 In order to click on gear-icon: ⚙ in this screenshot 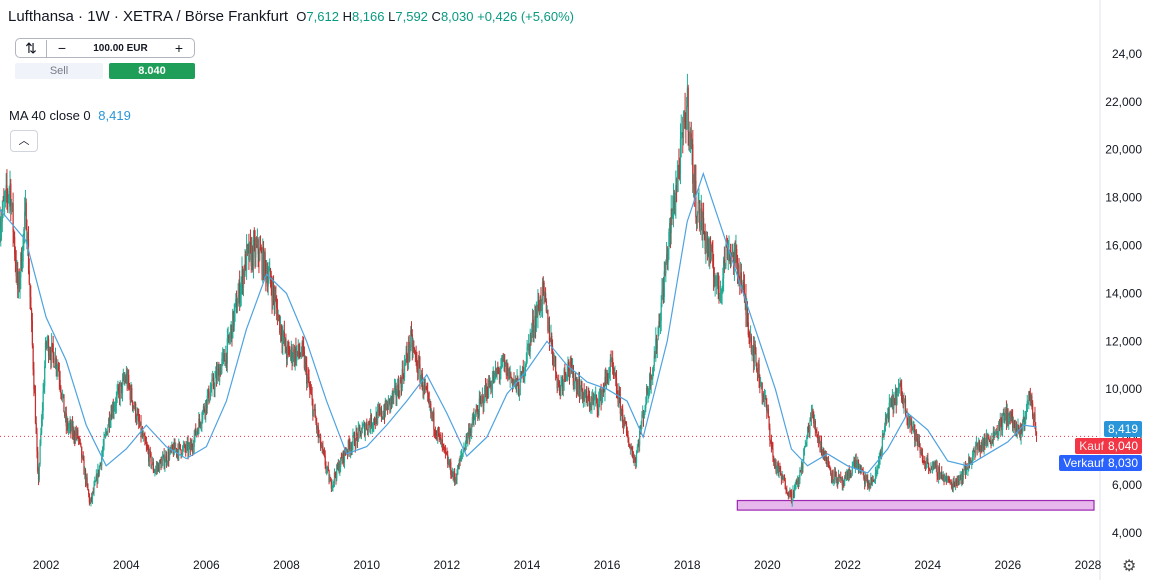, I will do `click(1129, 566)`.